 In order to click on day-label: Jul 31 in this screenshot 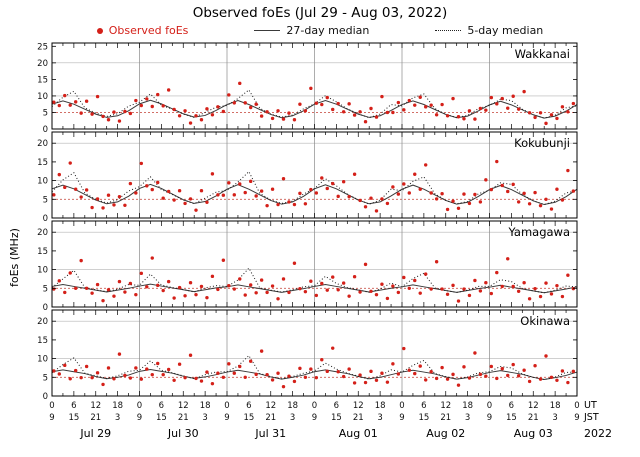, I will do `click(270, 433)`.